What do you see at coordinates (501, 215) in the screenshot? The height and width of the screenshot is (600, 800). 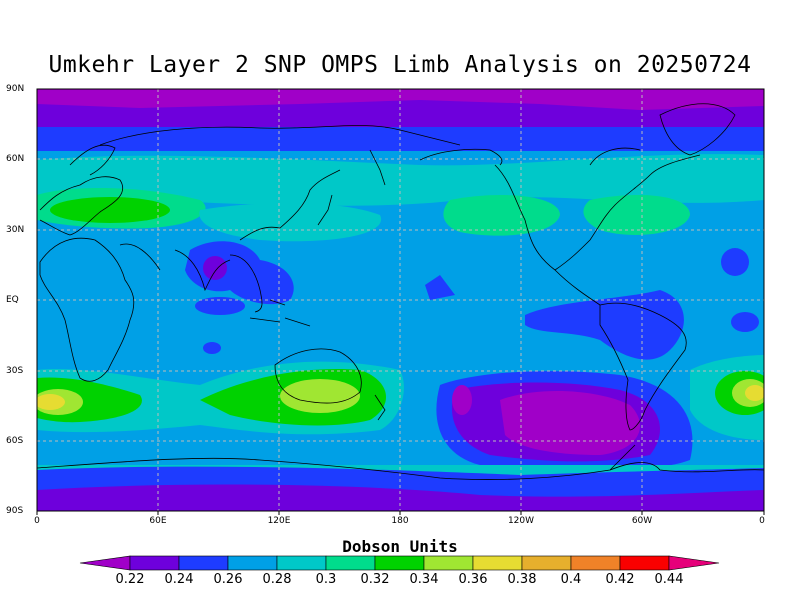 I see `nh-green-pacific` at bounding box center [501, 215].